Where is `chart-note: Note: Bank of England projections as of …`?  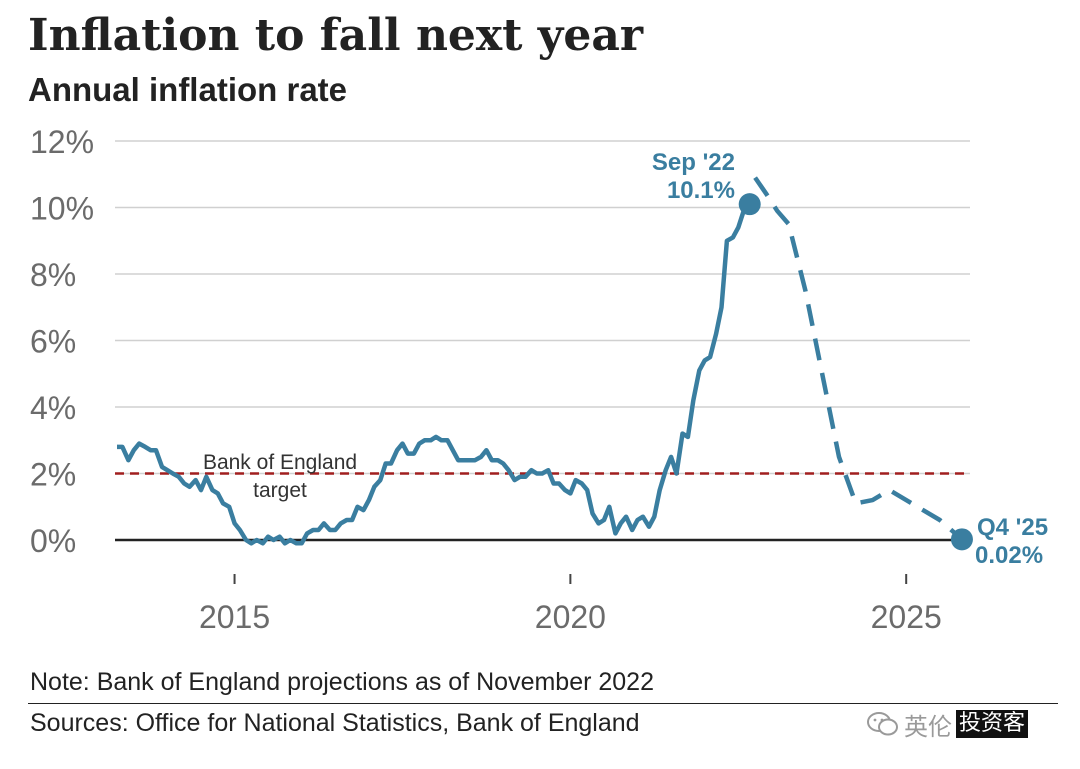
chart-note: Note: Bank of England projections as of … is located at coordinates (342, 682).